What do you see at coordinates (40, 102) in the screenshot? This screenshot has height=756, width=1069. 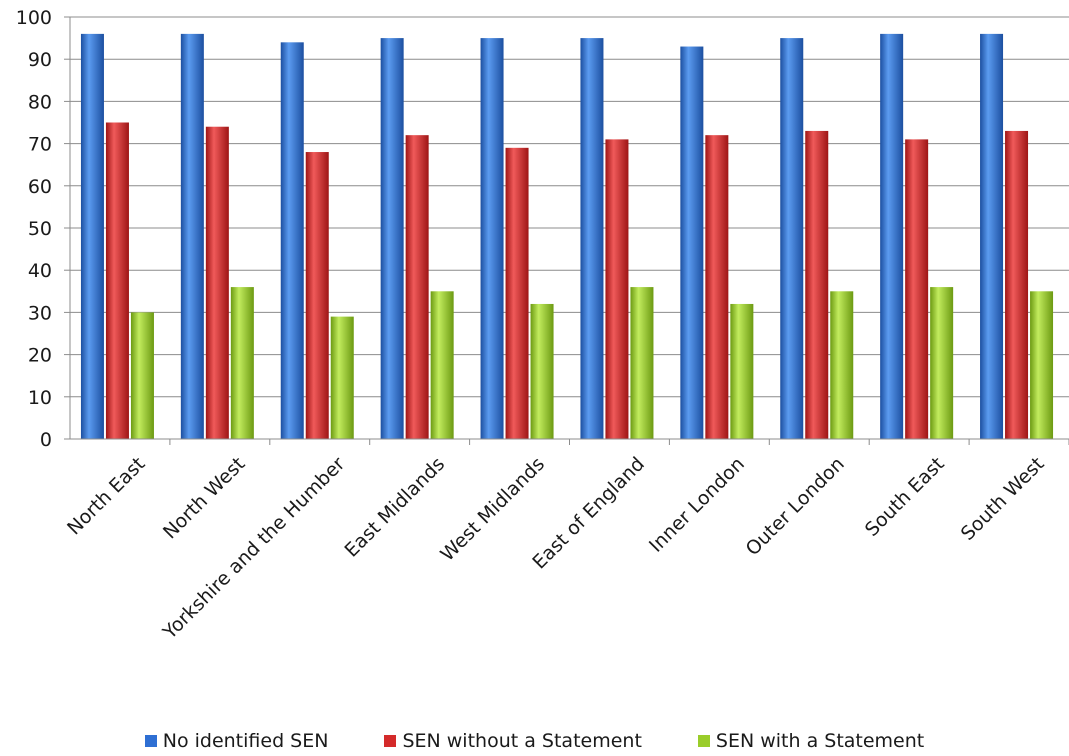 I see `y-tick-label: 80` at bounding box center [40, 102].